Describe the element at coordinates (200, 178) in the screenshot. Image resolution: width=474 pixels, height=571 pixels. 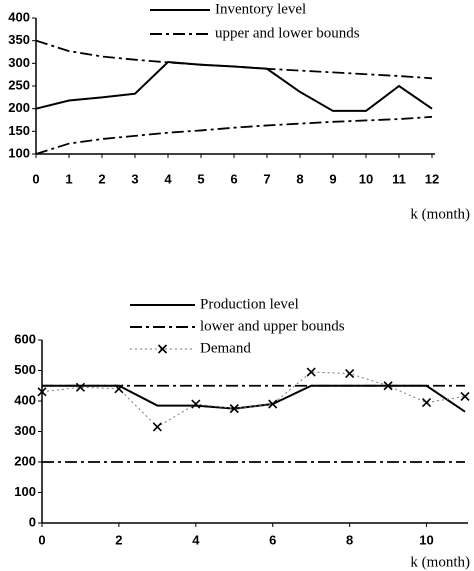
I see `x-tick-label: 5` at that location.